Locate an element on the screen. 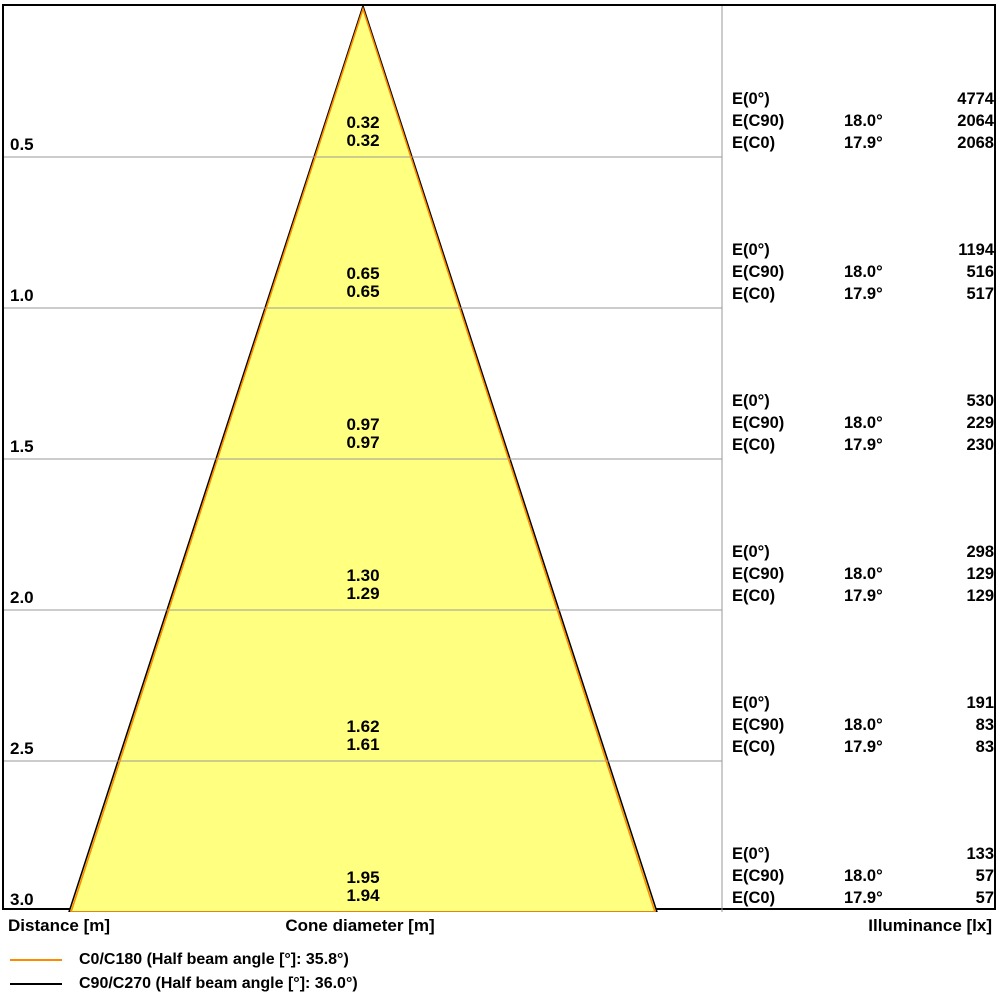 This screenshot has height=1000, width=1000. ec0-value: 129 is located at coordinates (980, 596).